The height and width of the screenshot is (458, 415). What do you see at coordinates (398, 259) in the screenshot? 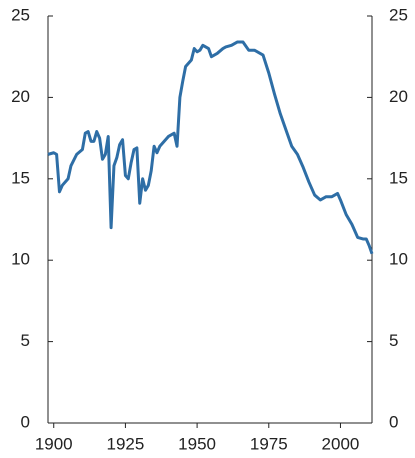
I see `y2-tick-label: 10` at bounding box center [398, 259].